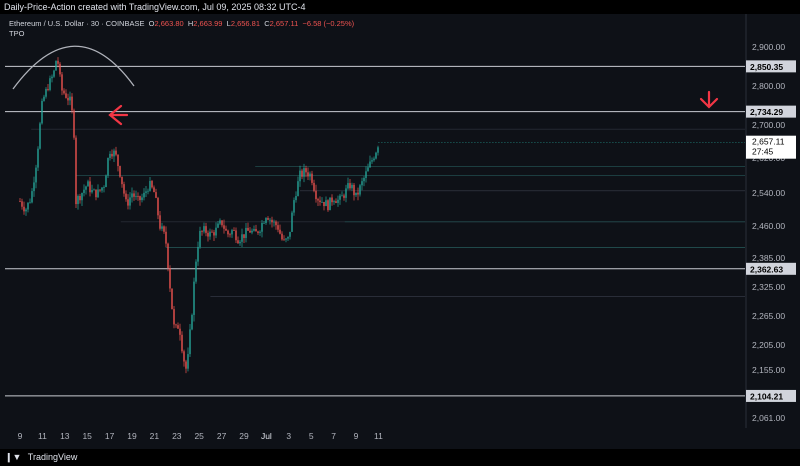 This screenshot has height=466, width=800. Describe the element at coordinates (190, 23) in the screenshot. I see `high-label: H` at that location.